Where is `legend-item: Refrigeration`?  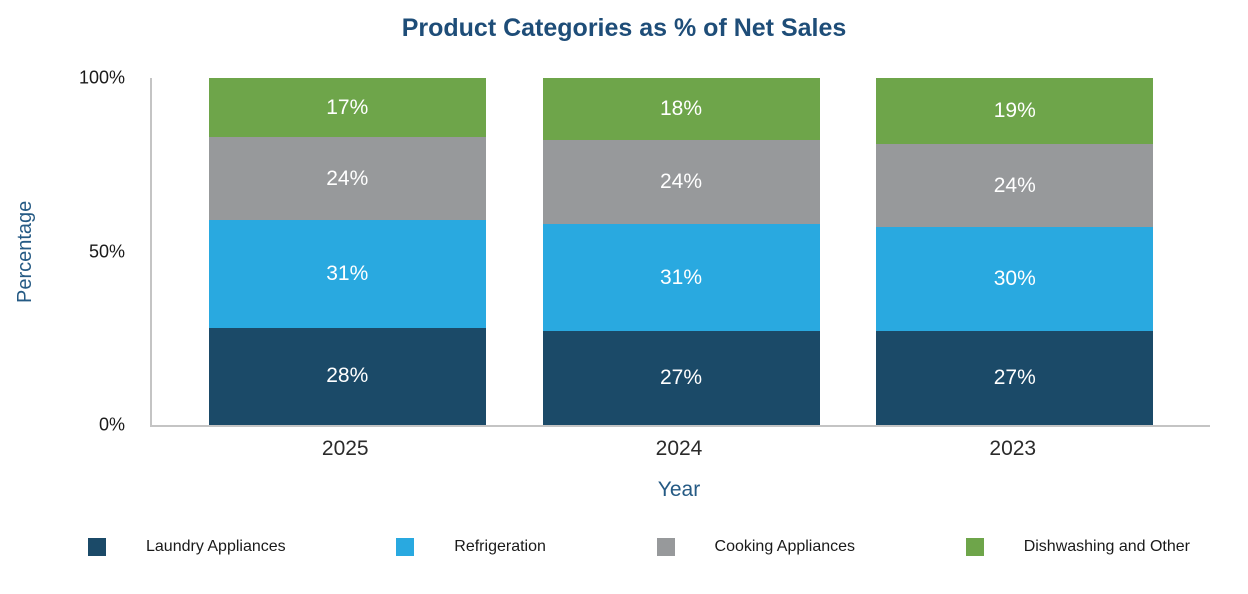
legend-item: Refrigeration is located at coordinates (471, 547).